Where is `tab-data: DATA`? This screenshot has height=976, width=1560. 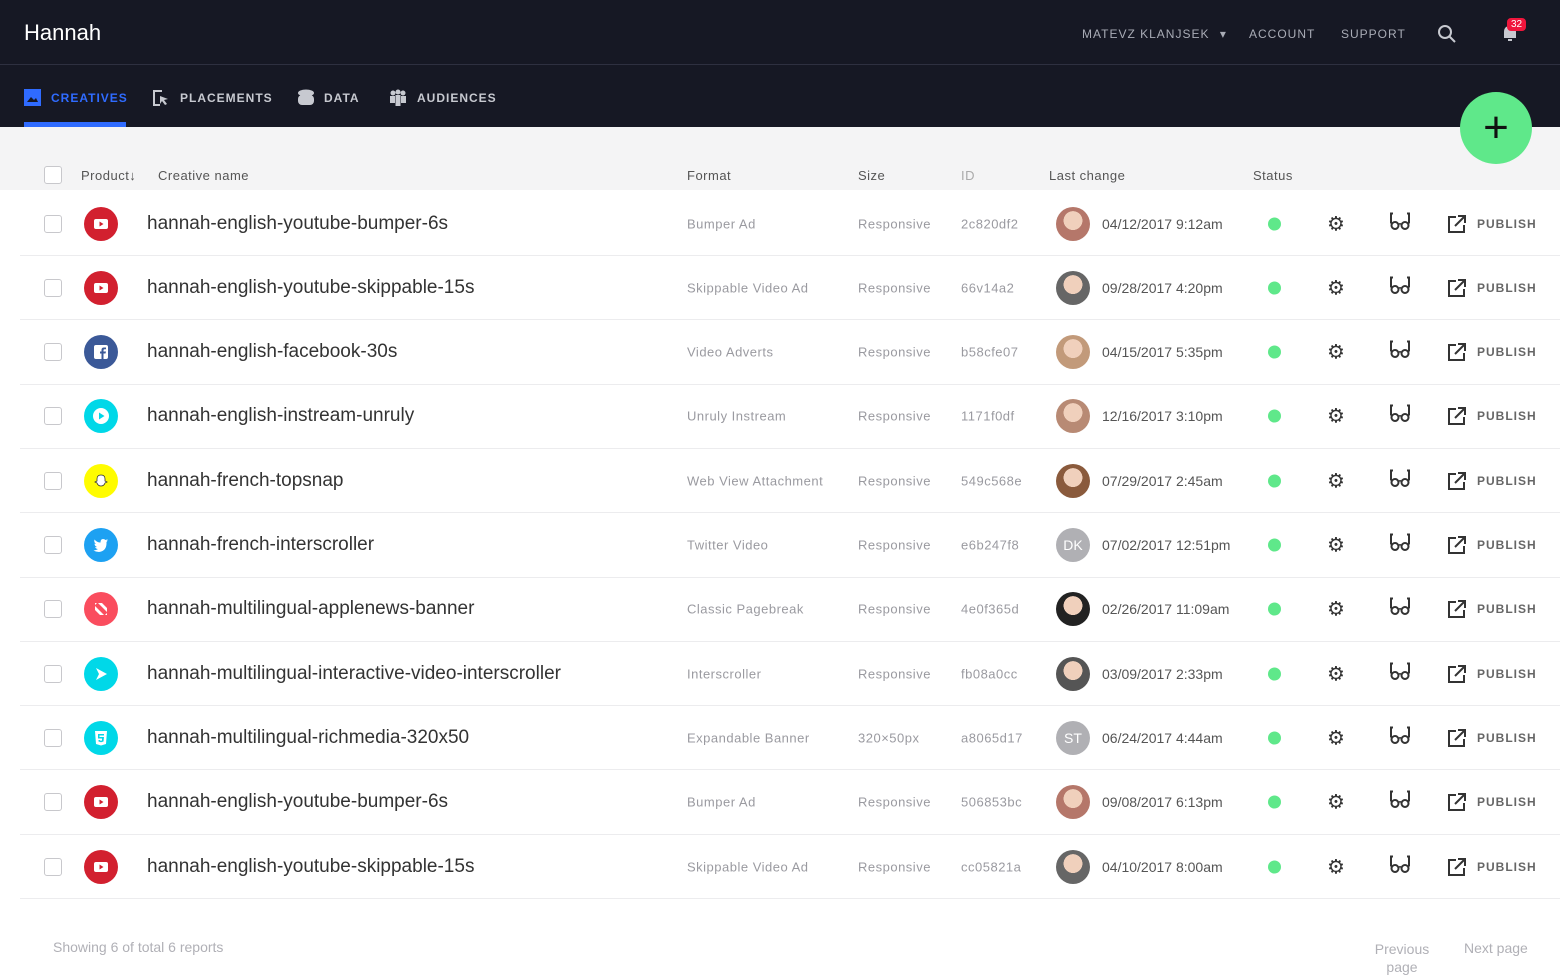 tab-data: DATA is located at coordinates (329, 98).